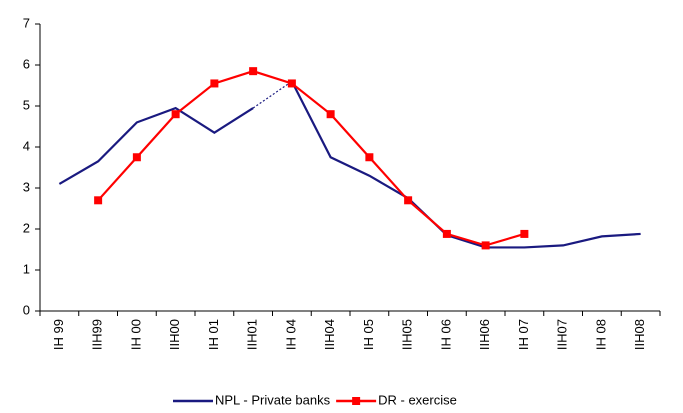 This screenshot has height=413, width=683. What do you see at coordinates (26, 309) in the screenshot?
I see `y-tick-label: 0` at bounding box center [26, 309].